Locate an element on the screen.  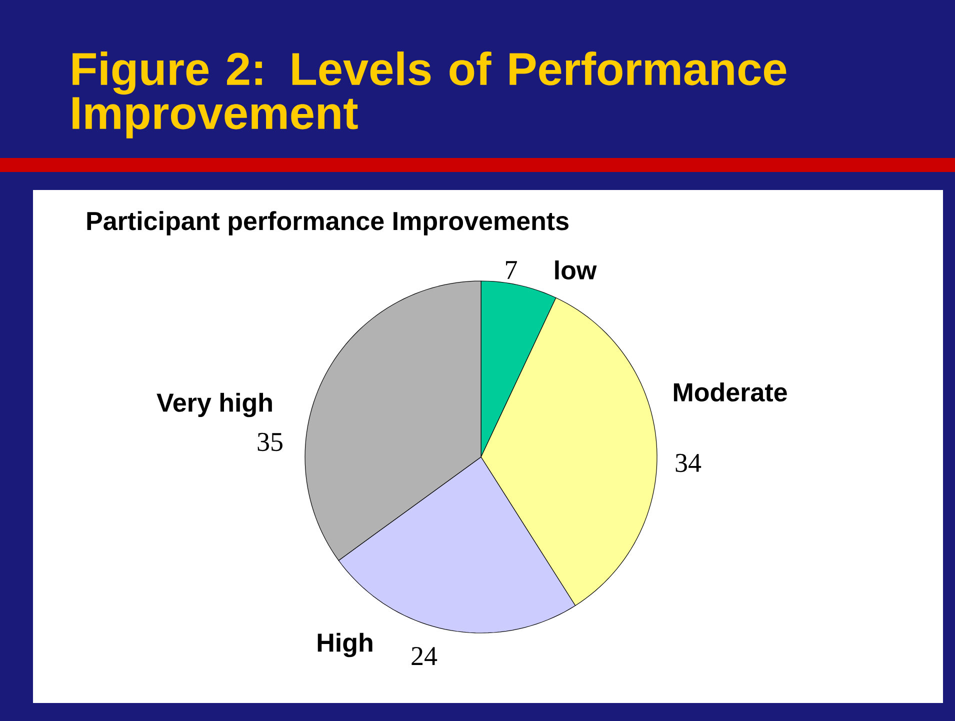
data-label: 34 is located at coordinates (689, 463).